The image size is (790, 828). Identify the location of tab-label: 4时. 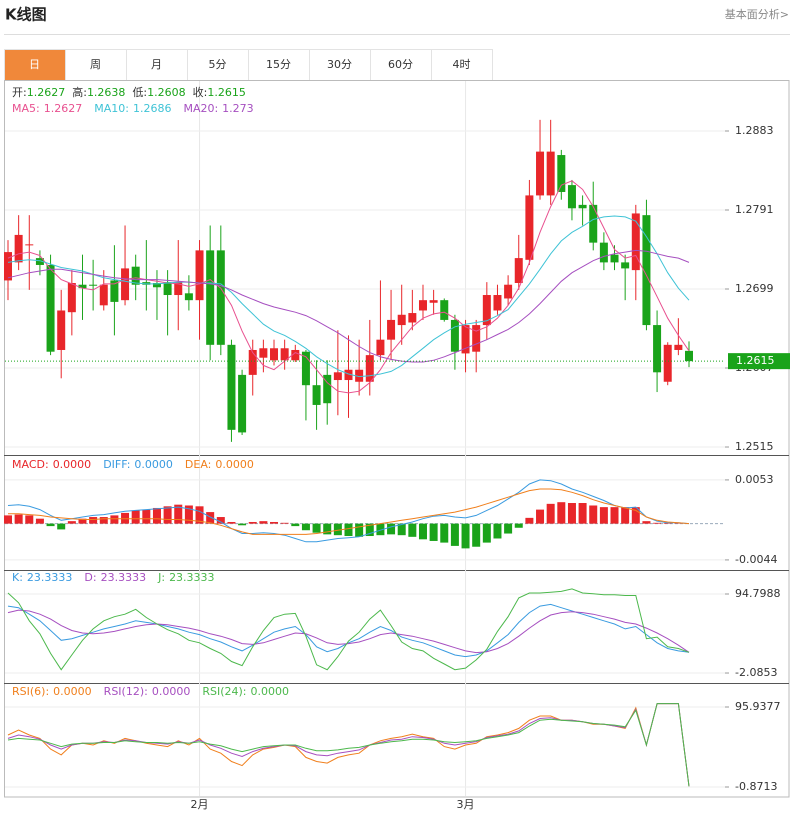
(462, 64).